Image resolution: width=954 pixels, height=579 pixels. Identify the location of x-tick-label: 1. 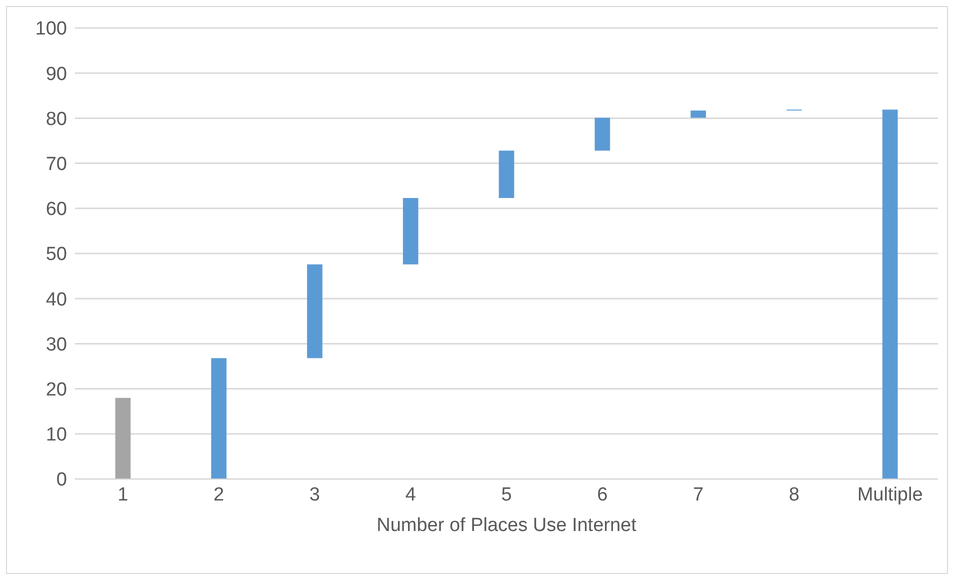
(123, 495).